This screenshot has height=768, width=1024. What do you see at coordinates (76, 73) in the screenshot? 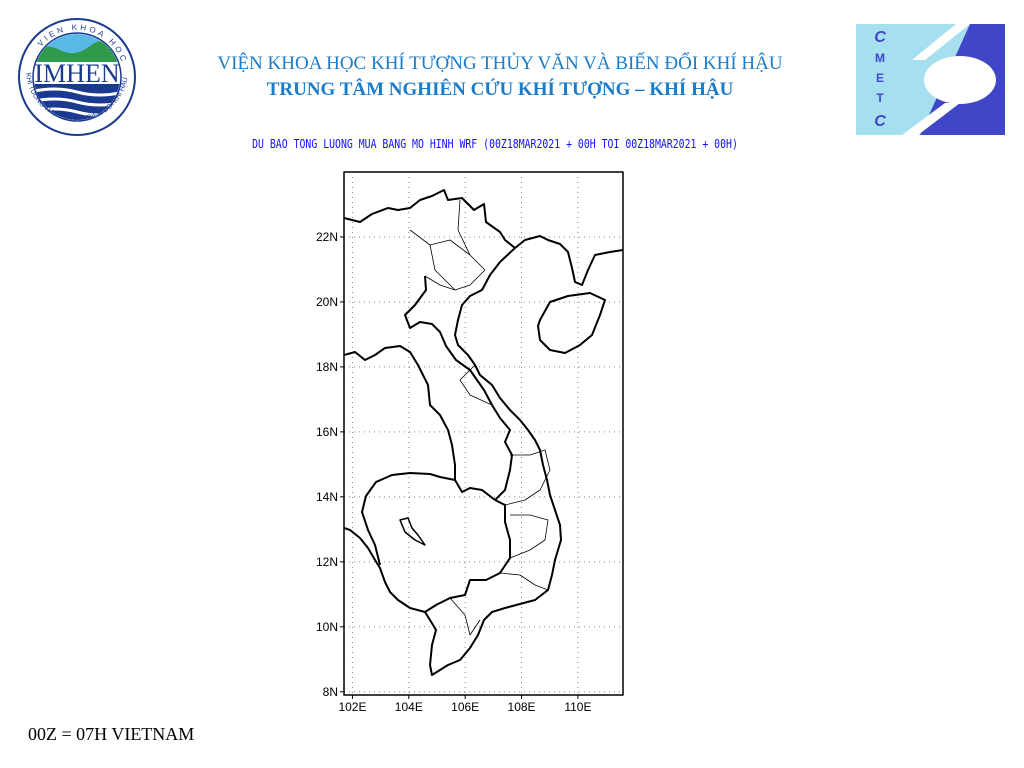
I see `imhen-logo-text: IMHEN` at bounding box center [76, 73].